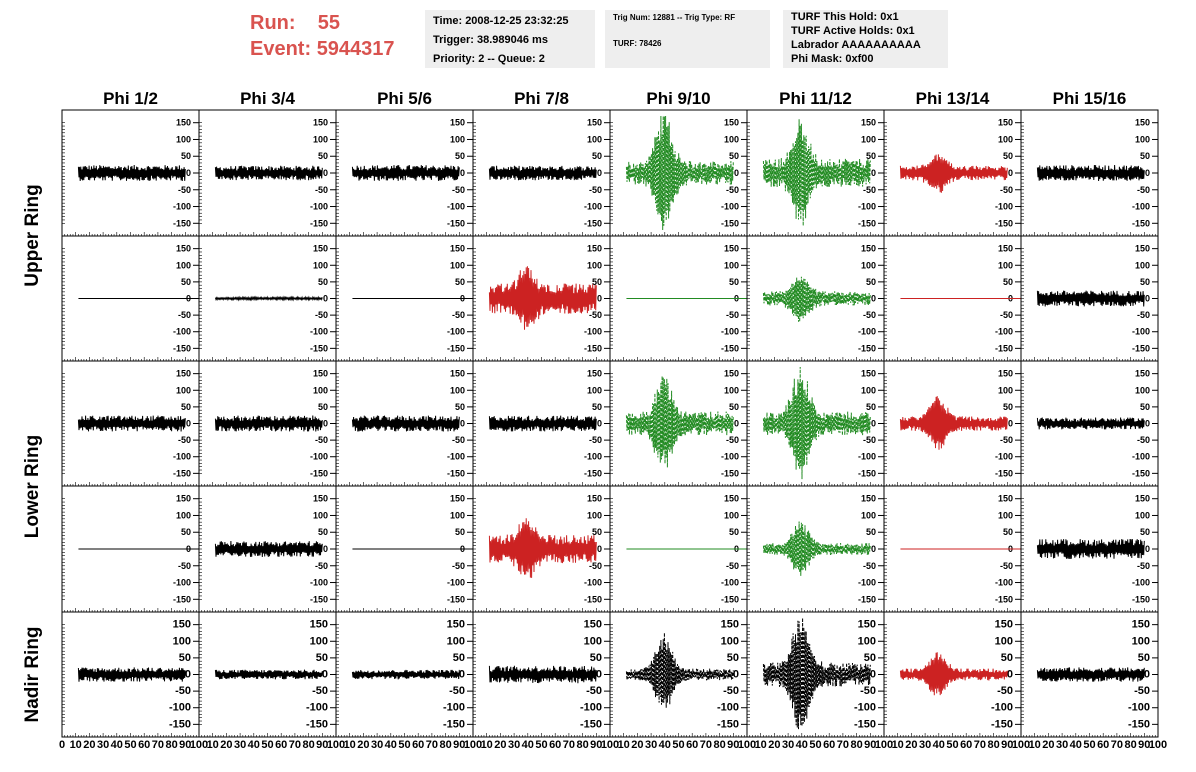 The height and width of the screenshot is (772, 1196). I want to click on x-tick-label: 20, so click(363, 745).